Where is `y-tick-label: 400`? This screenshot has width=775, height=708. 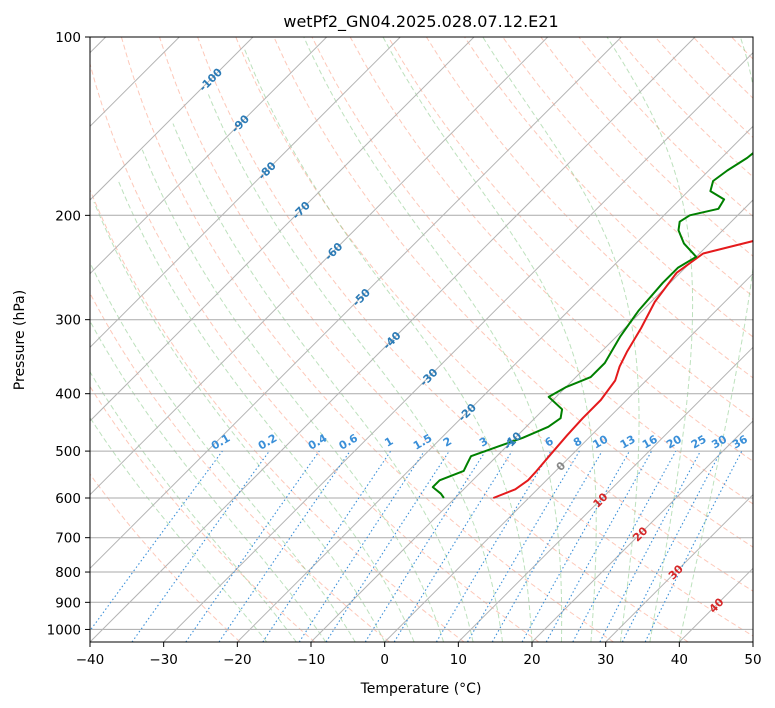 y-tick-label: 400 is located at coordinates (68, 395).